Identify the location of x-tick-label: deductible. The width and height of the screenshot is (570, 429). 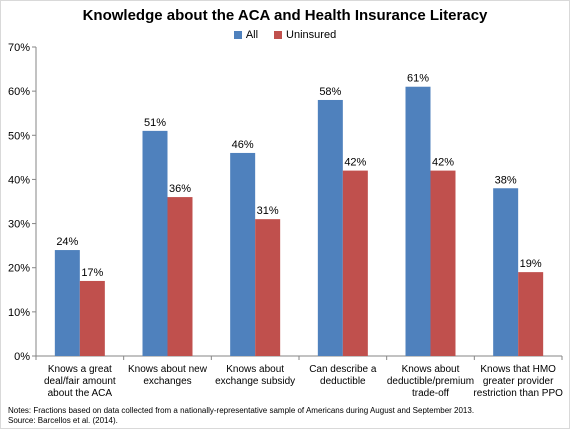
(343, 381).